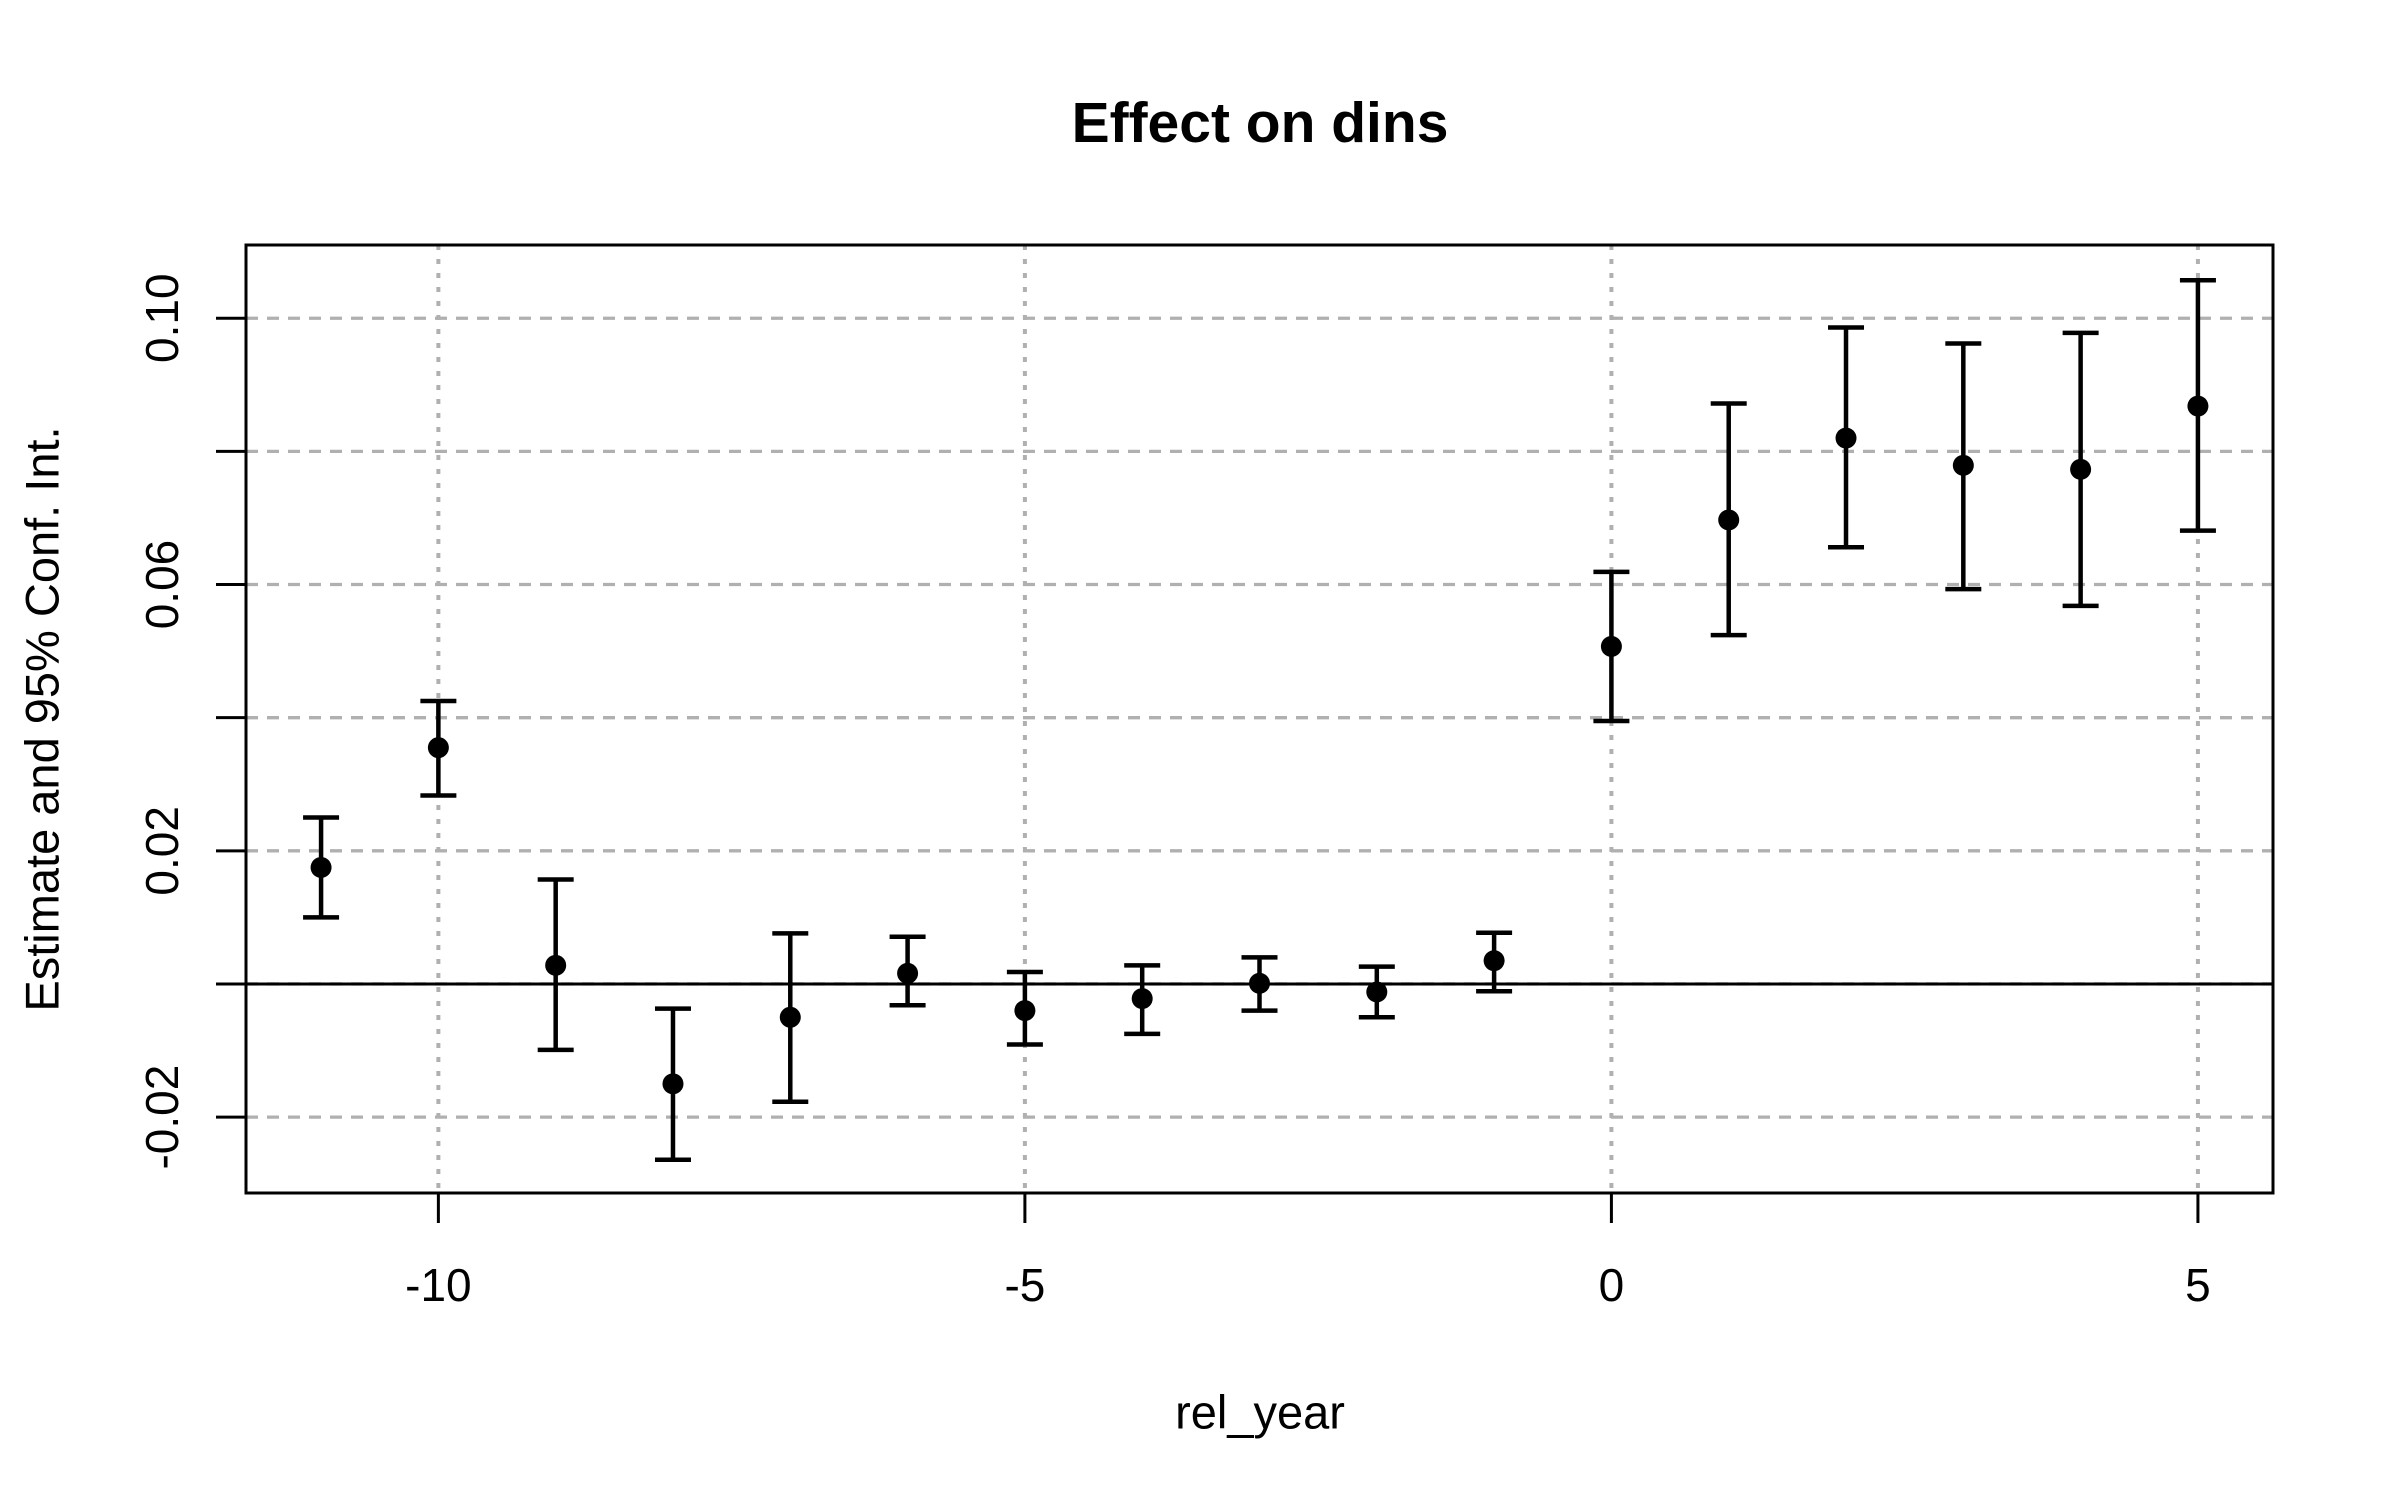  I want to click on chart-title: Effect on dins, so click(1260, 123).